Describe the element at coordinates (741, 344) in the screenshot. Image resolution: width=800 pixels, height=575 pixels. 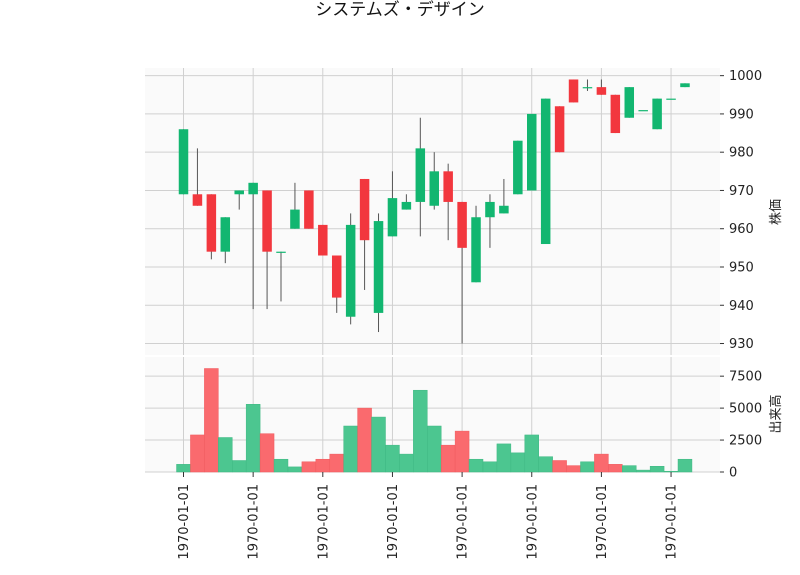
I see `price-tick-label: 930` at that location.